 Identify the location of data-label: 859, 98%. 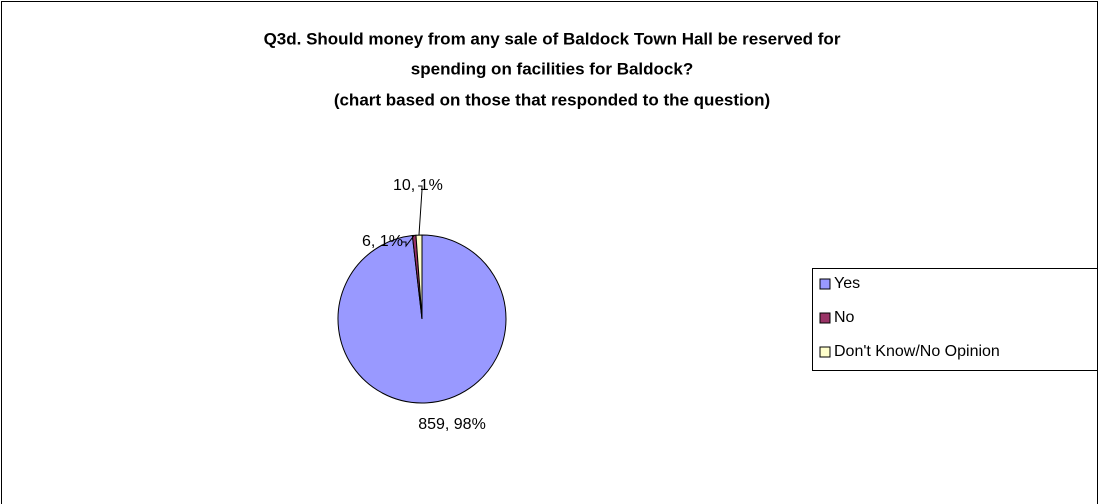
(452, 424).